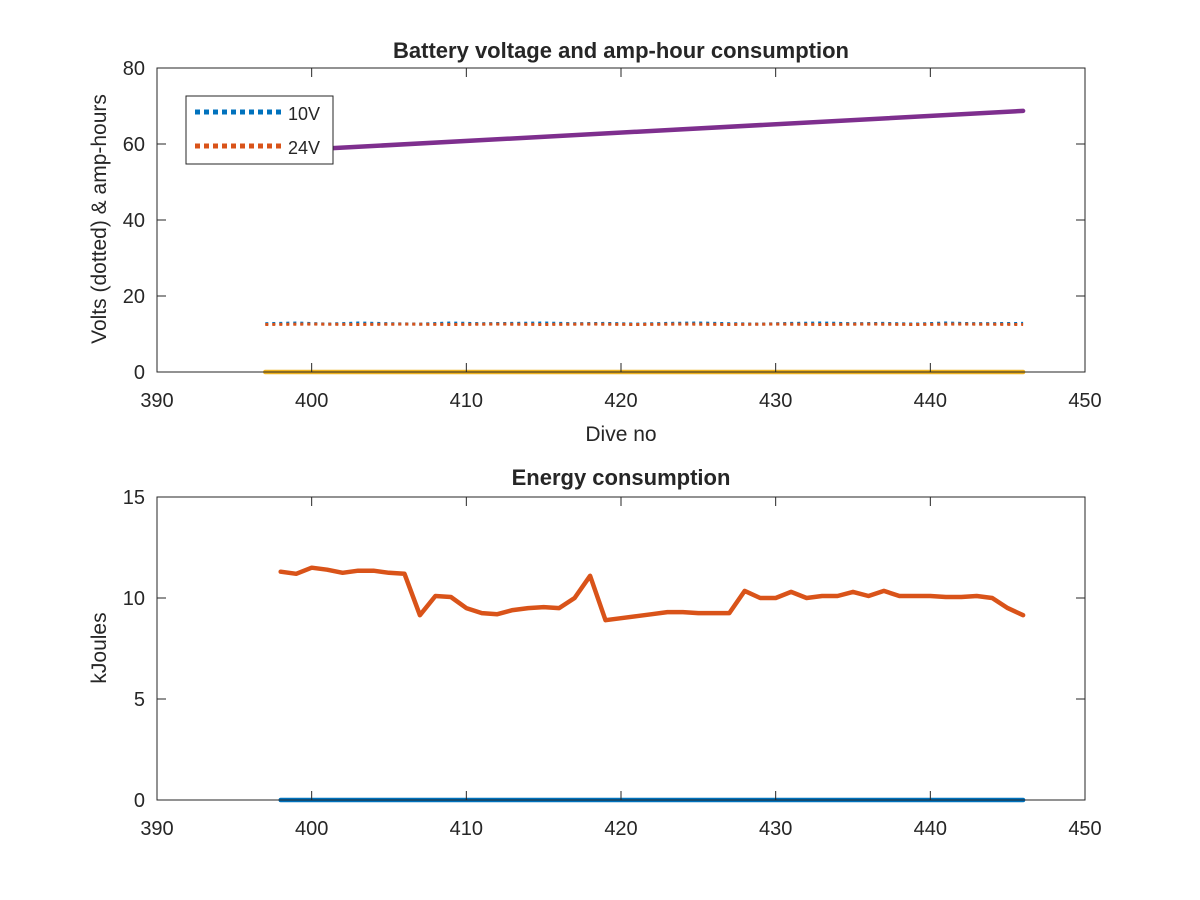 The image size is (1200, 900). I want to click on chart-title: Energy consumption, so click(621, 477).